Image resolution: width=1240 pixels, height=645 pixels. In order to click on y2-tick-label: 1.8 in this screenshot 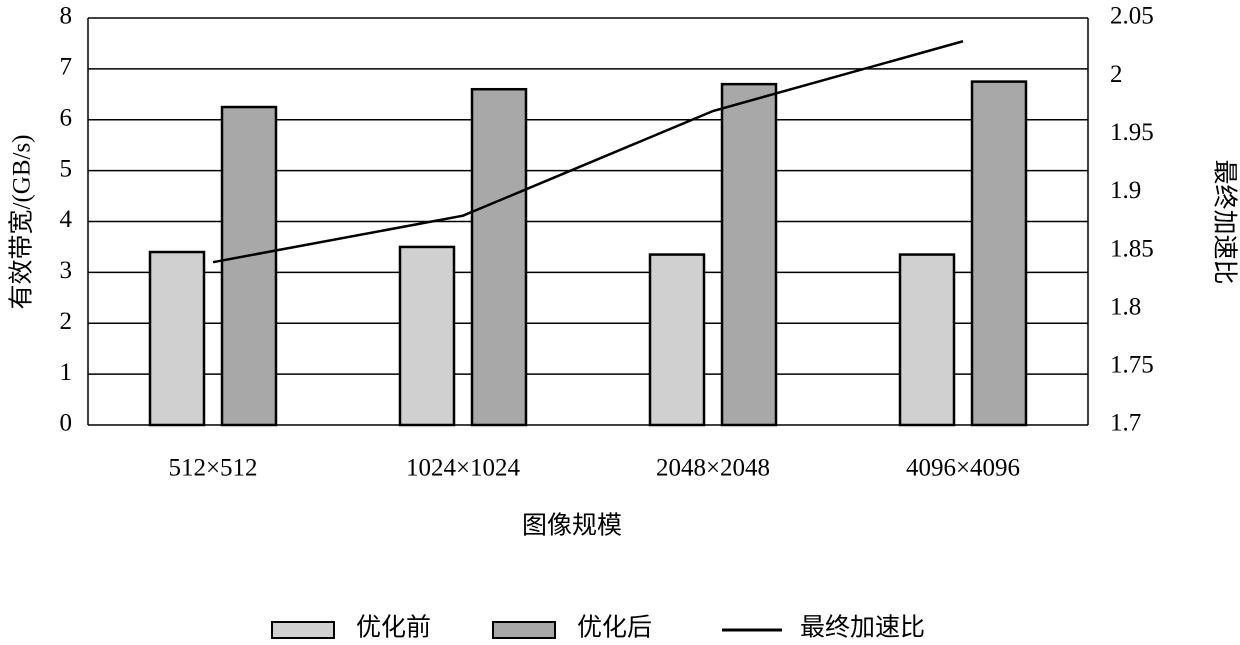, I will do `click(1125, 306)`.